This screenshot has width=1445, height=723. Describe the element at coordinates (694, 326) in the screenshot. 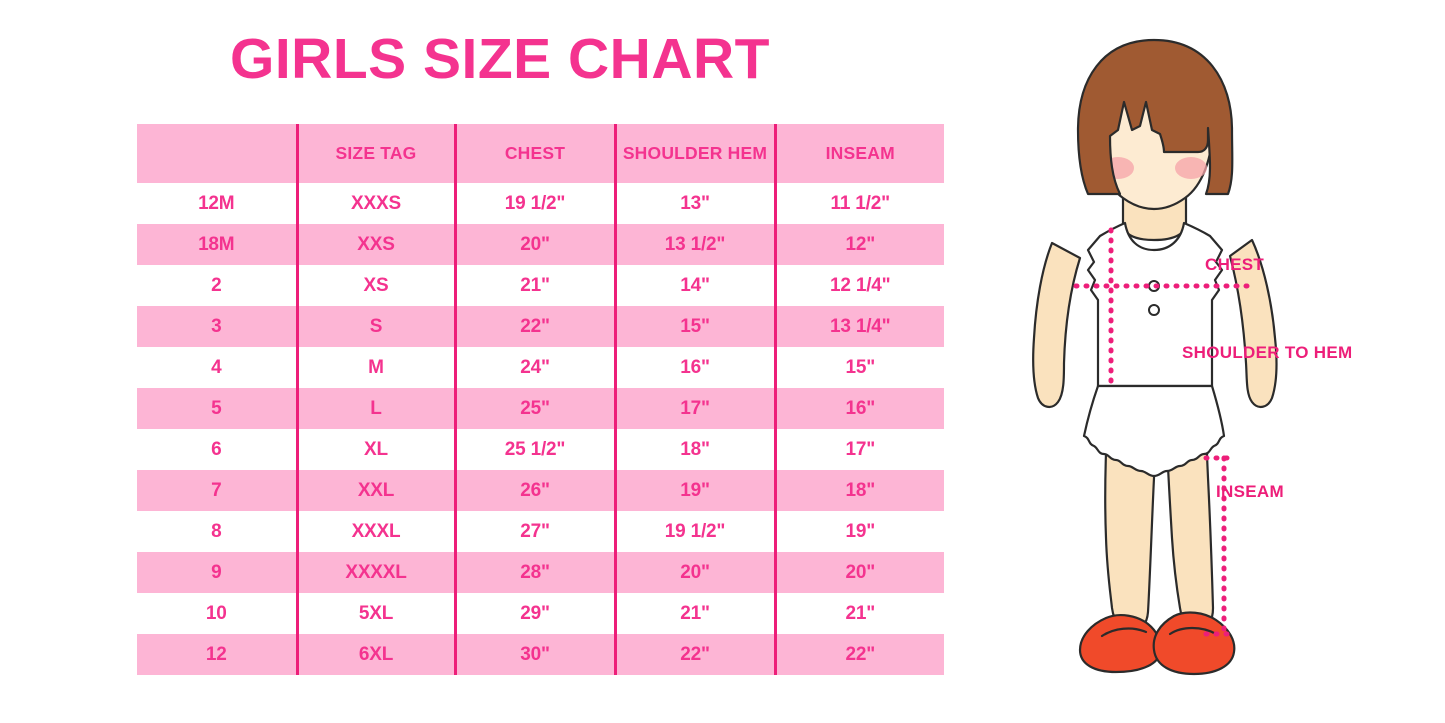

I see `cell-shoulder-hem: 15"` at that location.